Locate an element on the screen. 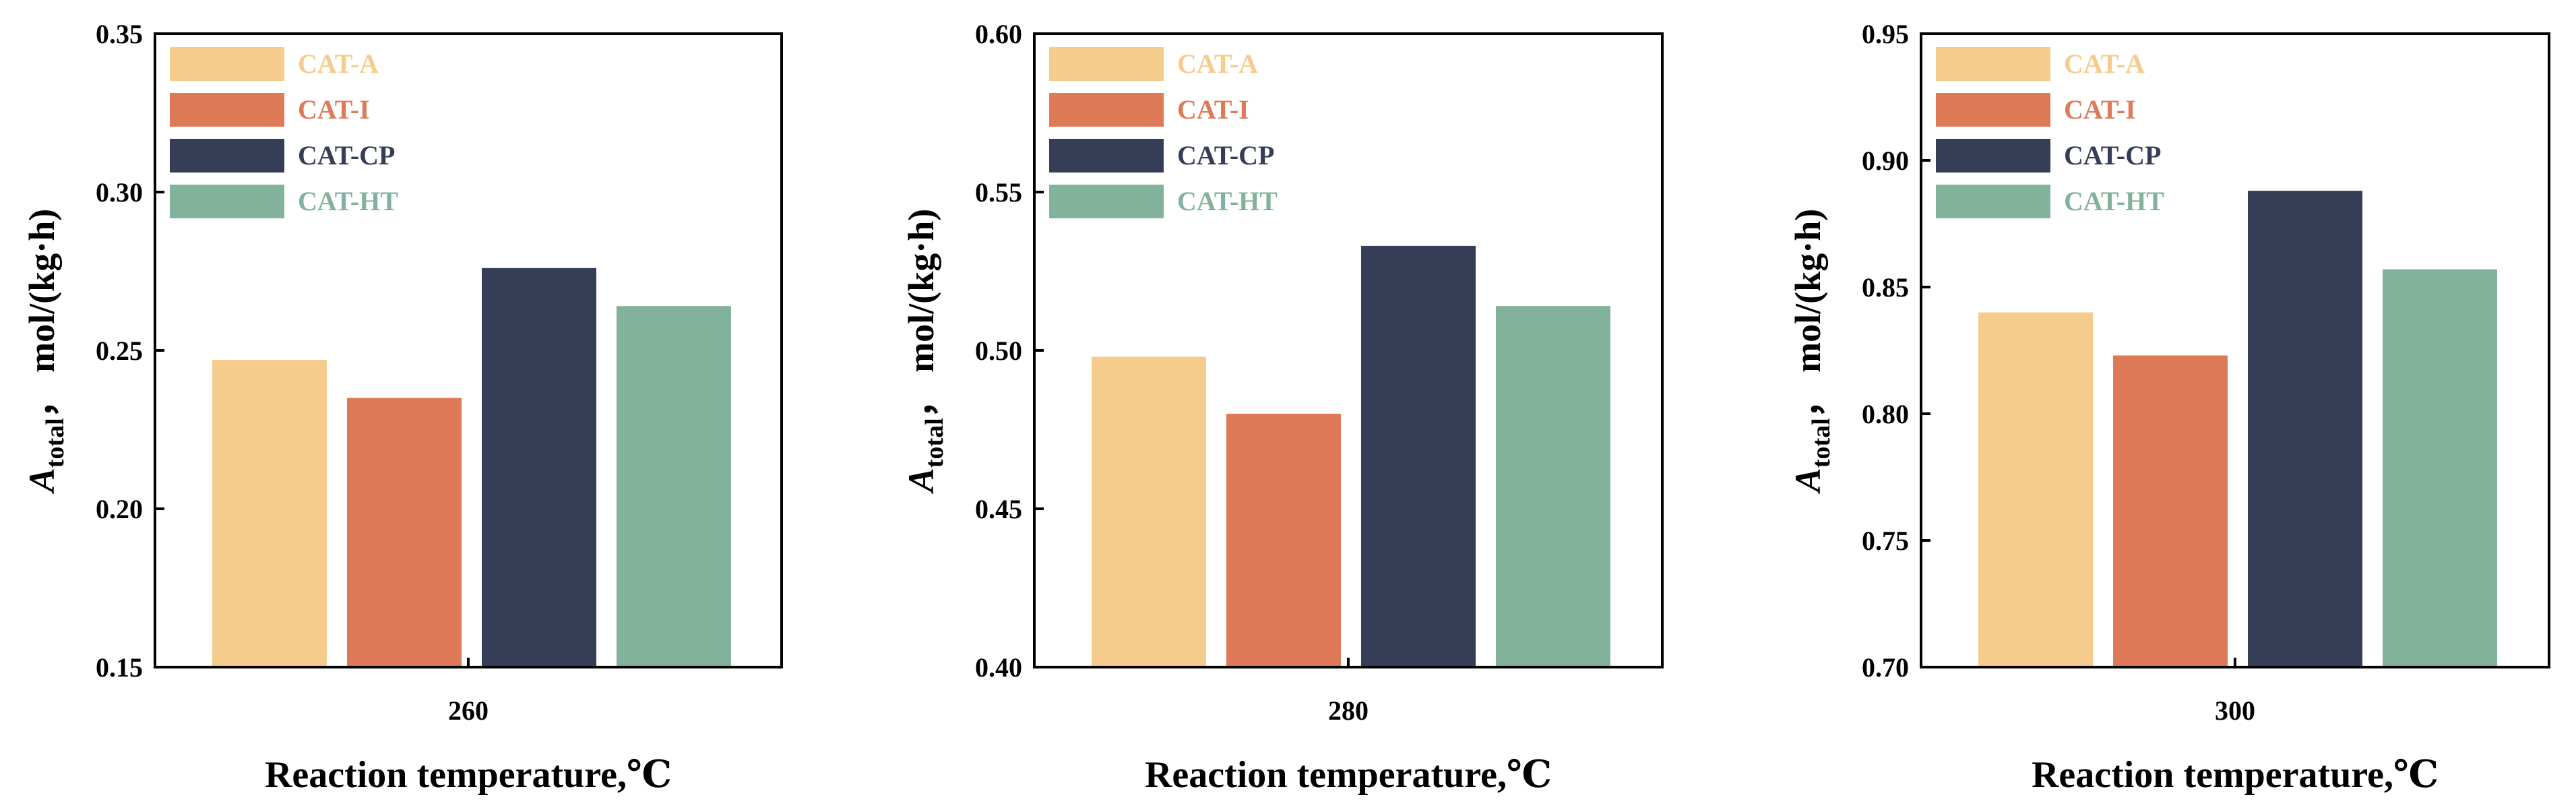  y-tick-label: 0.20 is located at coordinates (119, 509).